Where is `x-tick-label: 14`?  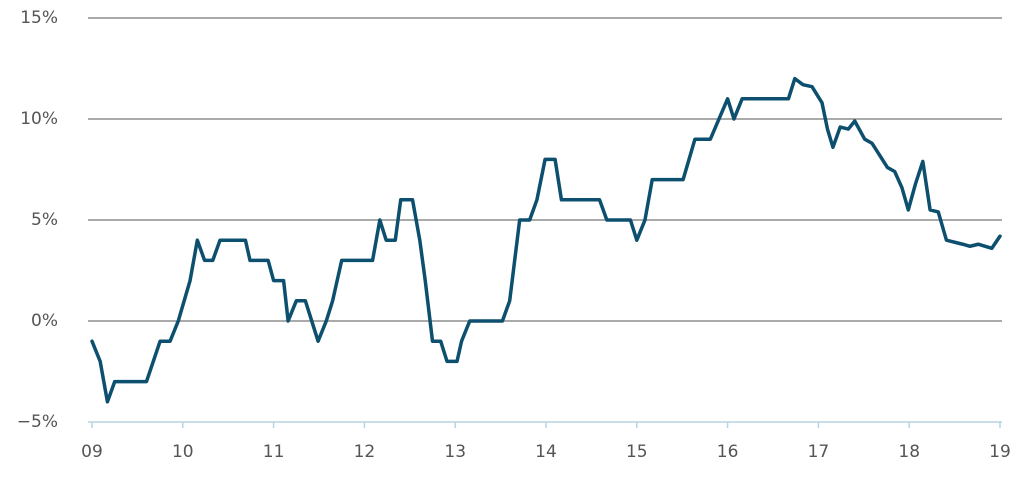 x-tick-label: 14 is located at coordinates (546, 452).